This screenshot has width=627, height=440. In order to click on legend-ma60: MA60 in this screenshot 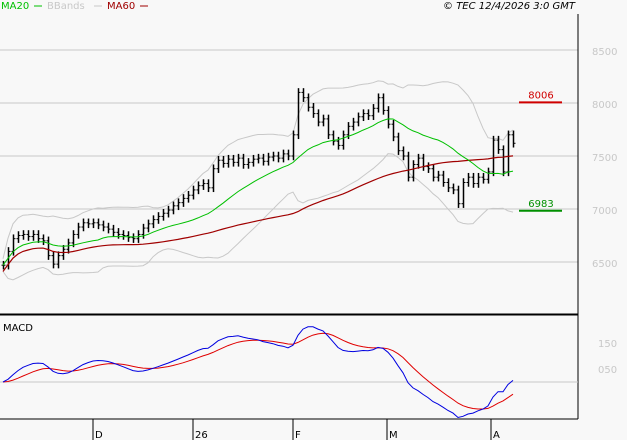, I will do `click(121, 6)`.